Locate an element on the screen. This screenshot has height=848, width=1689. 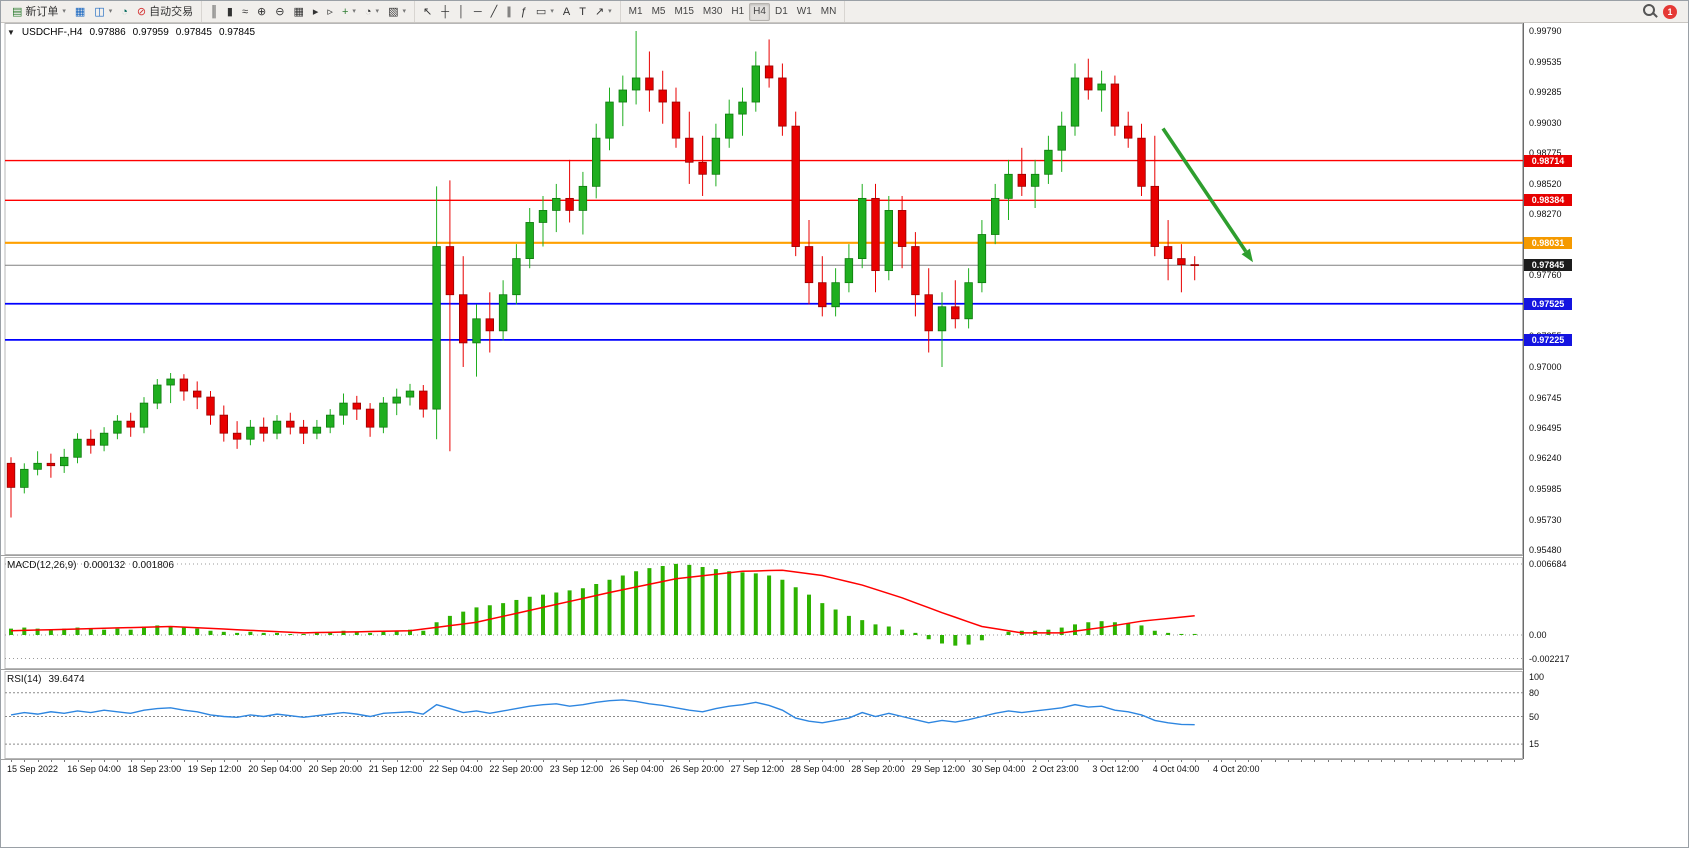
arrows-button: ↗ ▾ is located at coordinates (603, 12).